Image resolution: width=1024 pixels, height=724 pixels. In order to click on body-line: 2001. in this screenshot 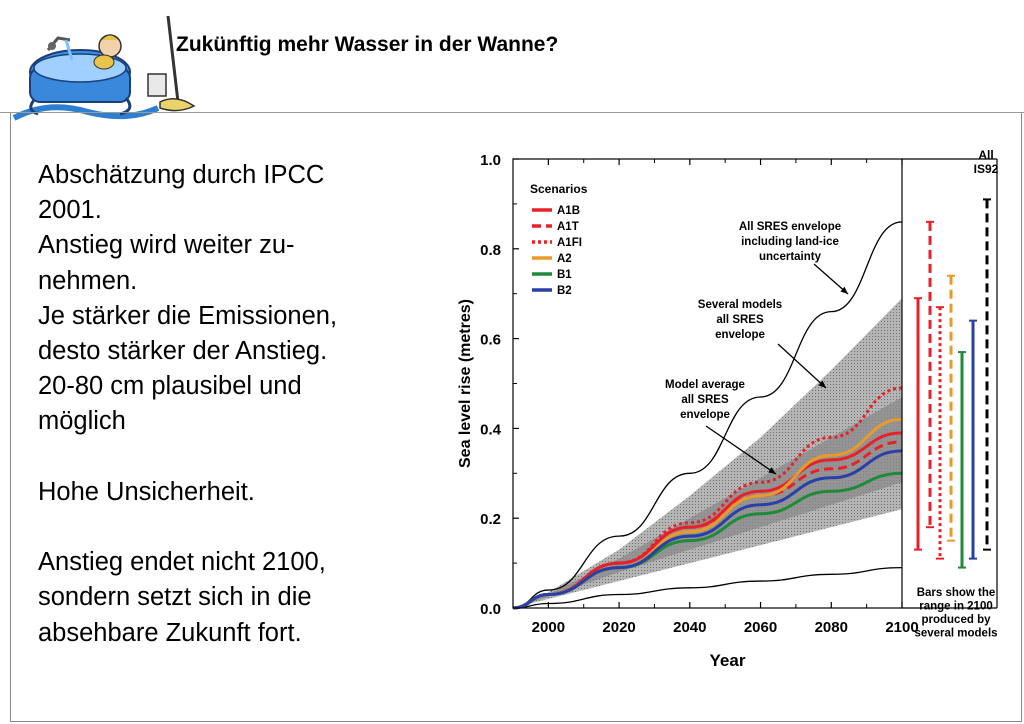, I will do `click(70, 210)`.